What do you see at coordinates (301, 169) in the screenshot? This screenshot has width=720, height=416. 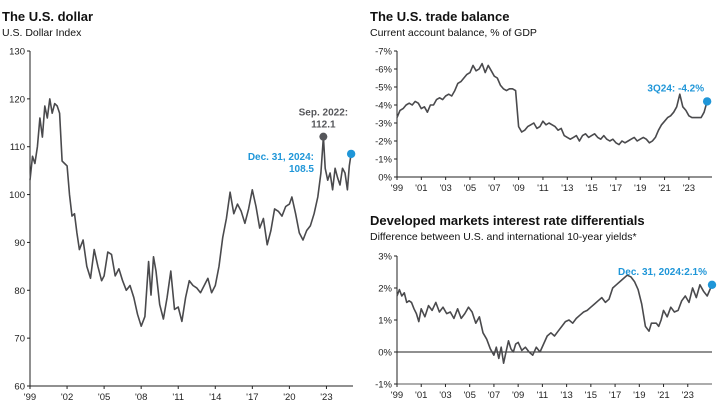 I see `dec-2024-value: 108.5` at bounding box center [301, 169].